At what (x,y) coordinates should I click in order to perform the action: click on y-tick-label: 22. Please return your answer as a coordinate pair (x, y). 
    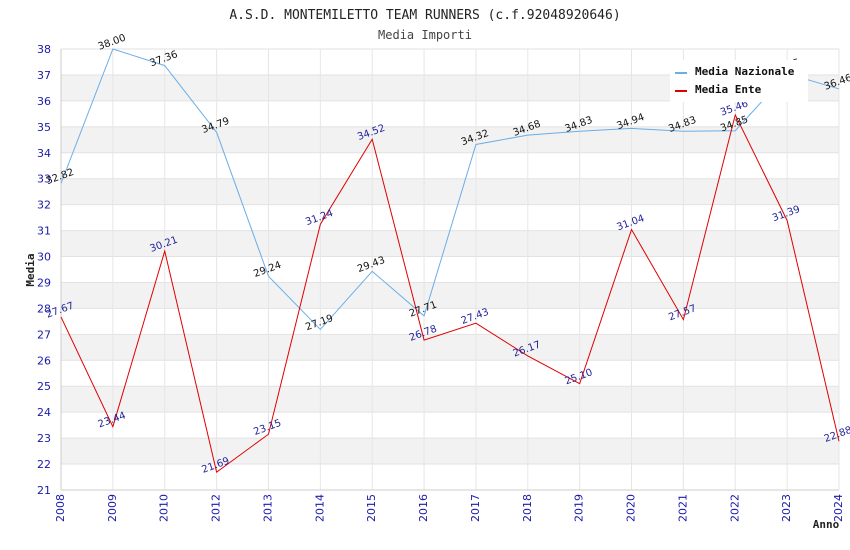
    Looking at the image, I should click on (44, 464).